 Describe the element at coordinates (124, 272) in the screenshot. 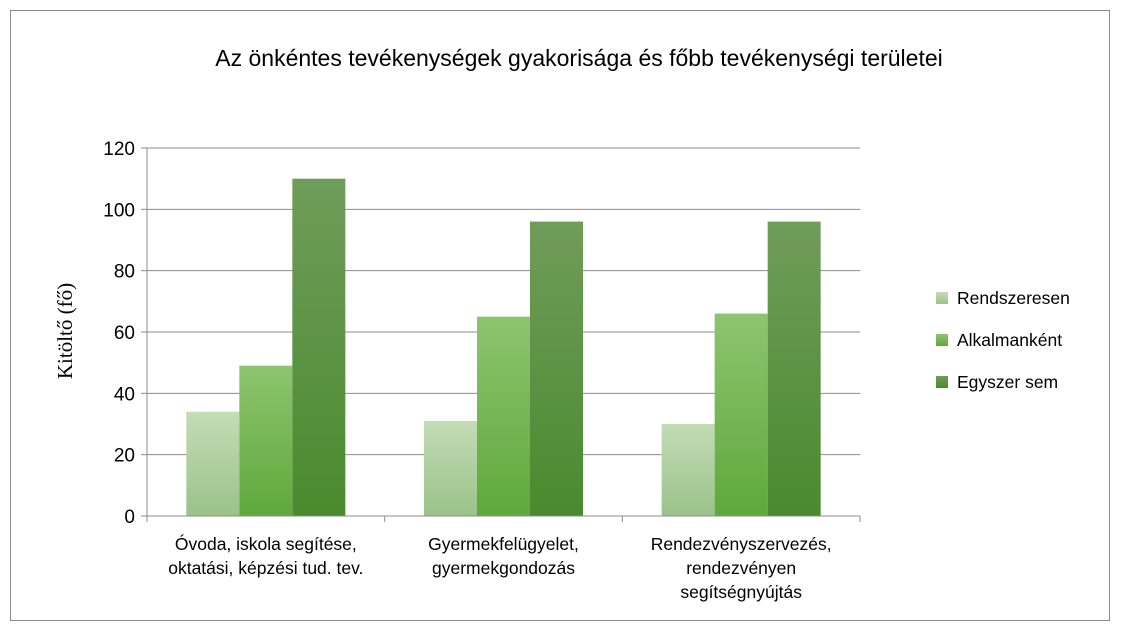

I see `y-tick-label: 80` at that location.